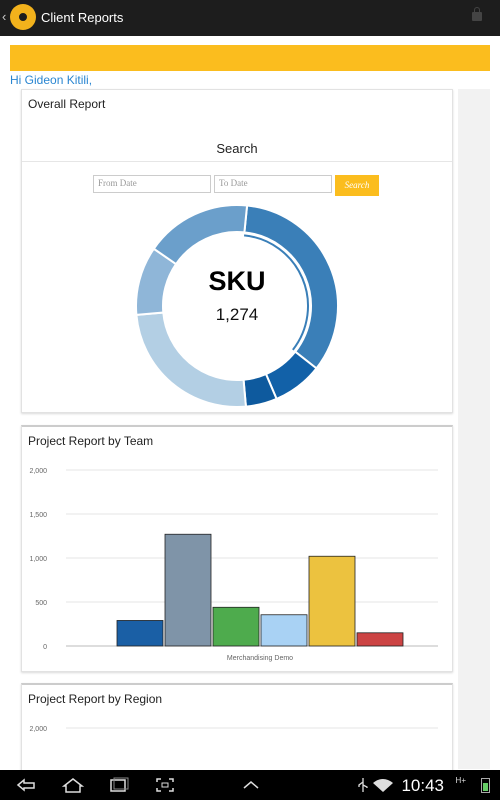  What do you see at coordinates (165, 785) in the screenshot?
I see `screenshot-icon` at bounding box center [165, 785].